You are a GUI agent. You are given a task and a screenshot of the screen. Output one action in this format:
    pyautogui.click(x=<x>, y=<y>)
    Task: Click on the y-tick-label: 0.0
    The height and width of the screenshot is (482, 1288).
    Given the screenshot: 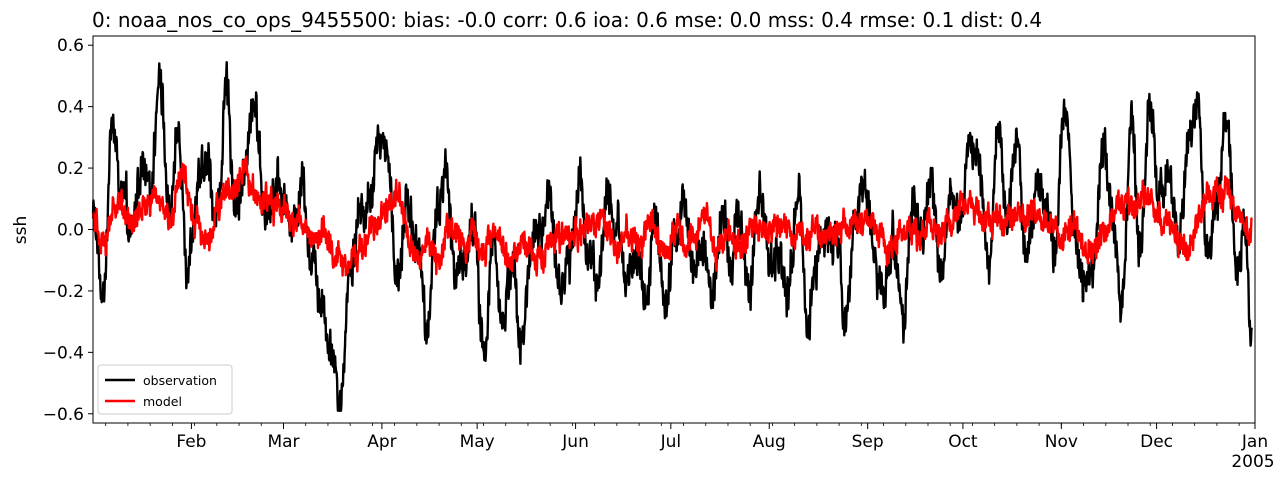 What is the action you would take?
    pyautogui.click(x=70, y=231)
    